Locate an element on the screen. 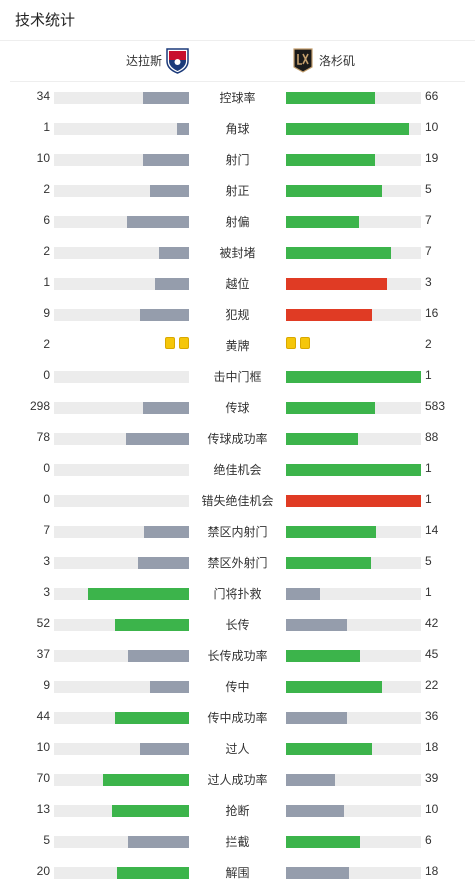 The width and height of the screenshot is (475, 888). away-stat-value: 19 is located at coordinates (432, 158).